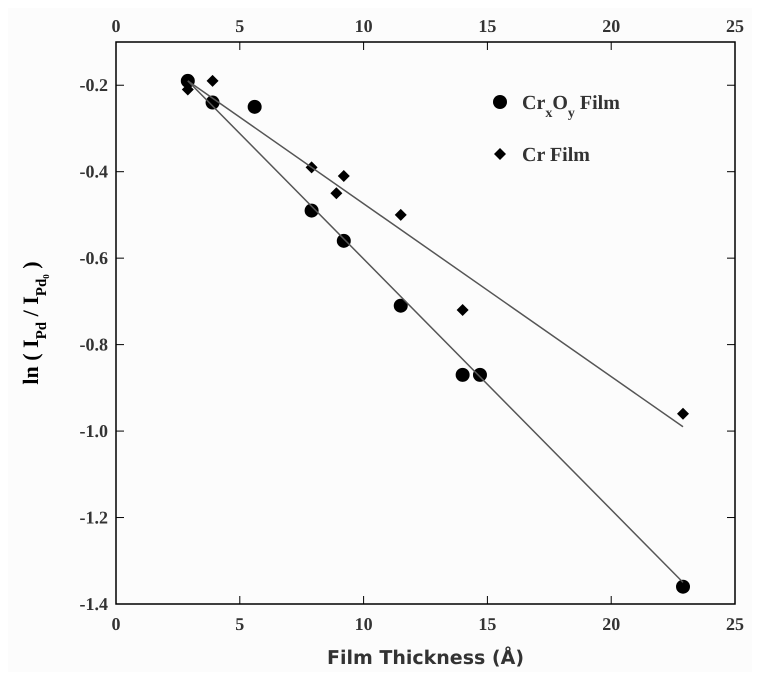 This screenshot has height=680, width=760. Describe the element at coordinates (94, 85) in the screenshot. I see `y-tick-label: -0.2` at that location.